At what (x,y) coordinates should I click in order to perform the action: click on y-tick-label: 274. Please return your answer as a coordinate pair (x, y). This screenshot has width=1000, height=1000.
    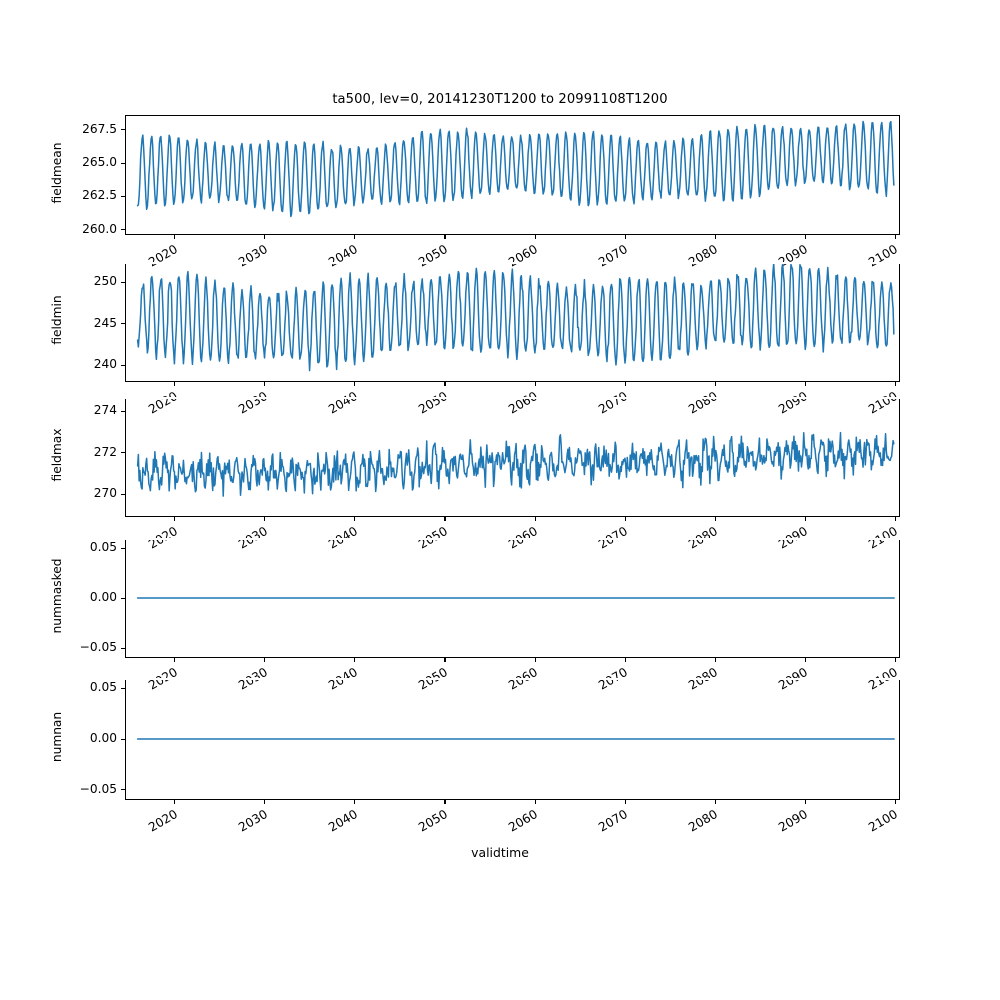
    Looking at the image, I should click on (105, 410).